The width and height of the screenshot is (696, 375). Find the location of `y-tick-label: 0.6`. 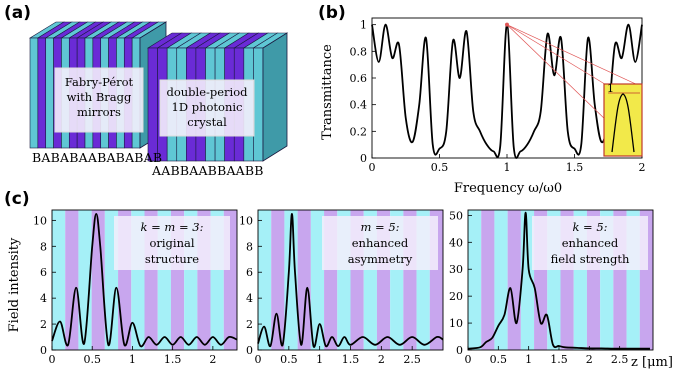

y-tick-label: 0.6 is located at coordinates (359, 78).